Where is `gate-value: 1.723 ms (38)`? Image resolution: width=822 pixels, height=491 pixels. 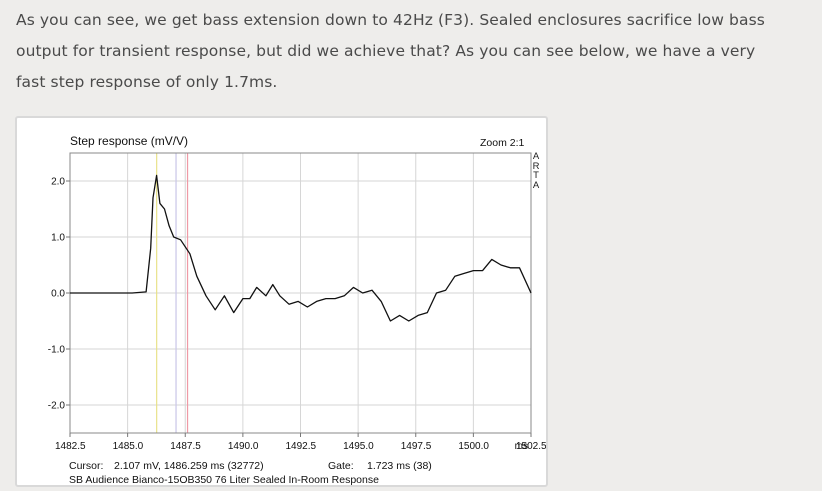 gate-value: 1.723 ms (38) is located at coordinates (399, 466).